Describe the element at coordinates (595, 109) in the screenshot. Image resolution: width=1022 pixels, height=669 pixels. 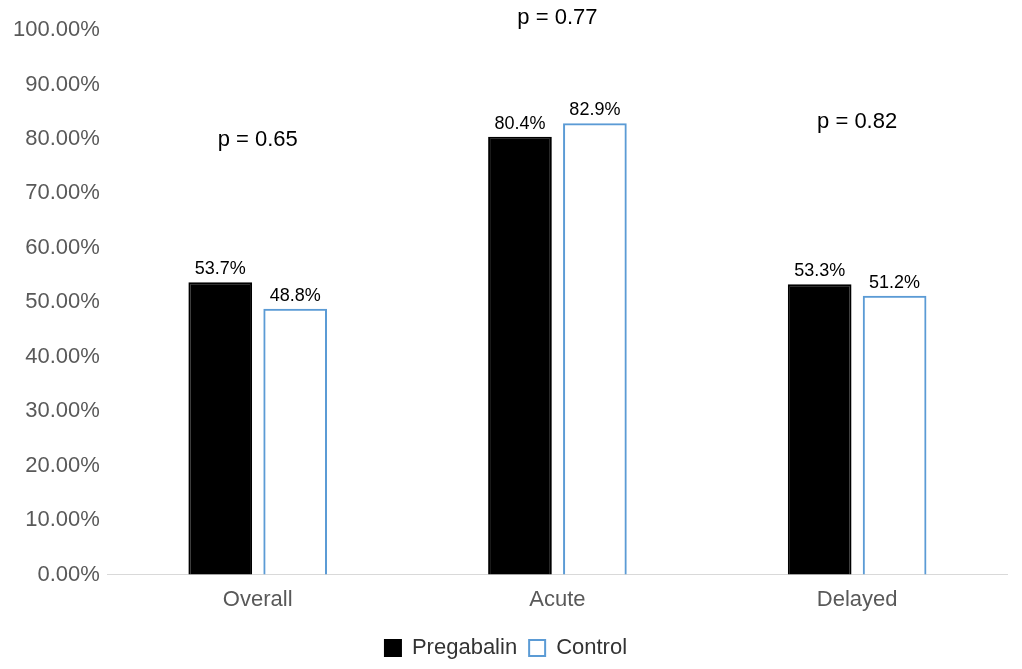
I see `data-label: 82.9%` at that location.